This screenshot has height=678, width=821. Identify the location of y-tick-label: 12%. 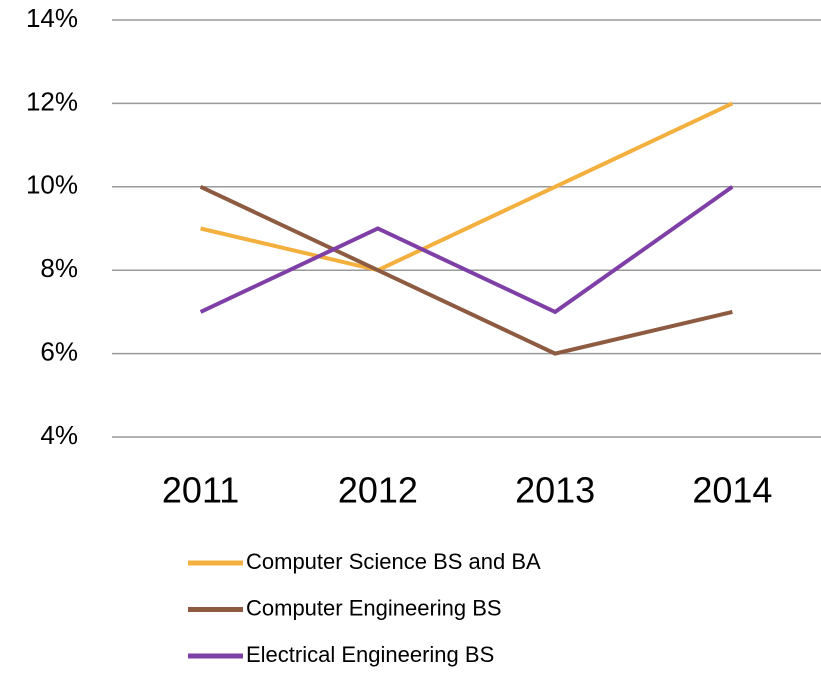
(52, 101).